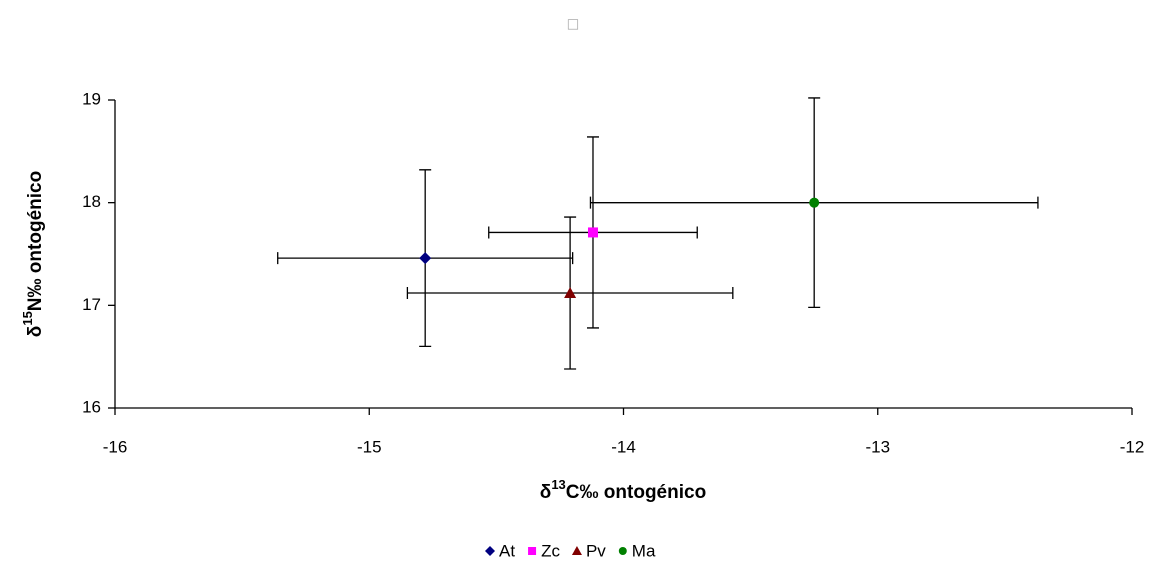 The height and width of the screenshot is (568, 1159). Describe the element at coordinates (636, 492) in the screenshot. I see `x-label-text: C‰ ontogénico` at that location.